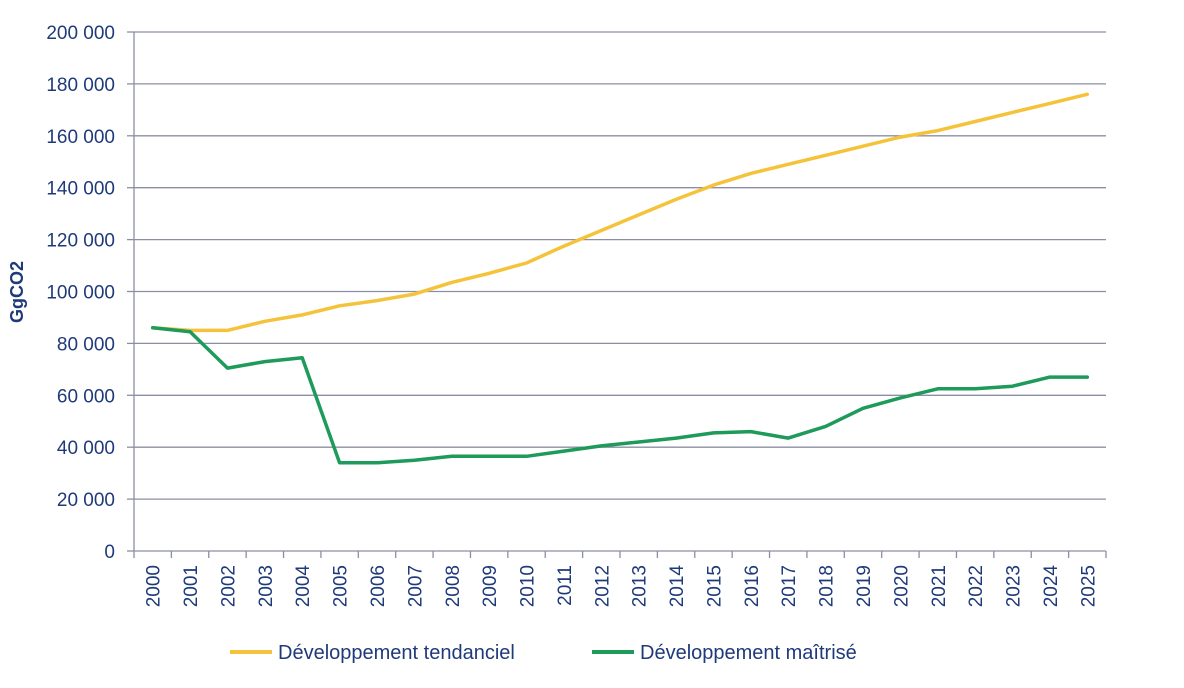  I want to click on x-tick-label: 2004, so click(303, 586).